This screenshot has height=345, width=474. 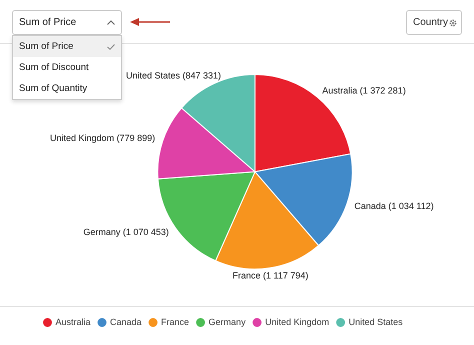 I want to click on data-label: France (1 117 794), so click(x=270, y=275).